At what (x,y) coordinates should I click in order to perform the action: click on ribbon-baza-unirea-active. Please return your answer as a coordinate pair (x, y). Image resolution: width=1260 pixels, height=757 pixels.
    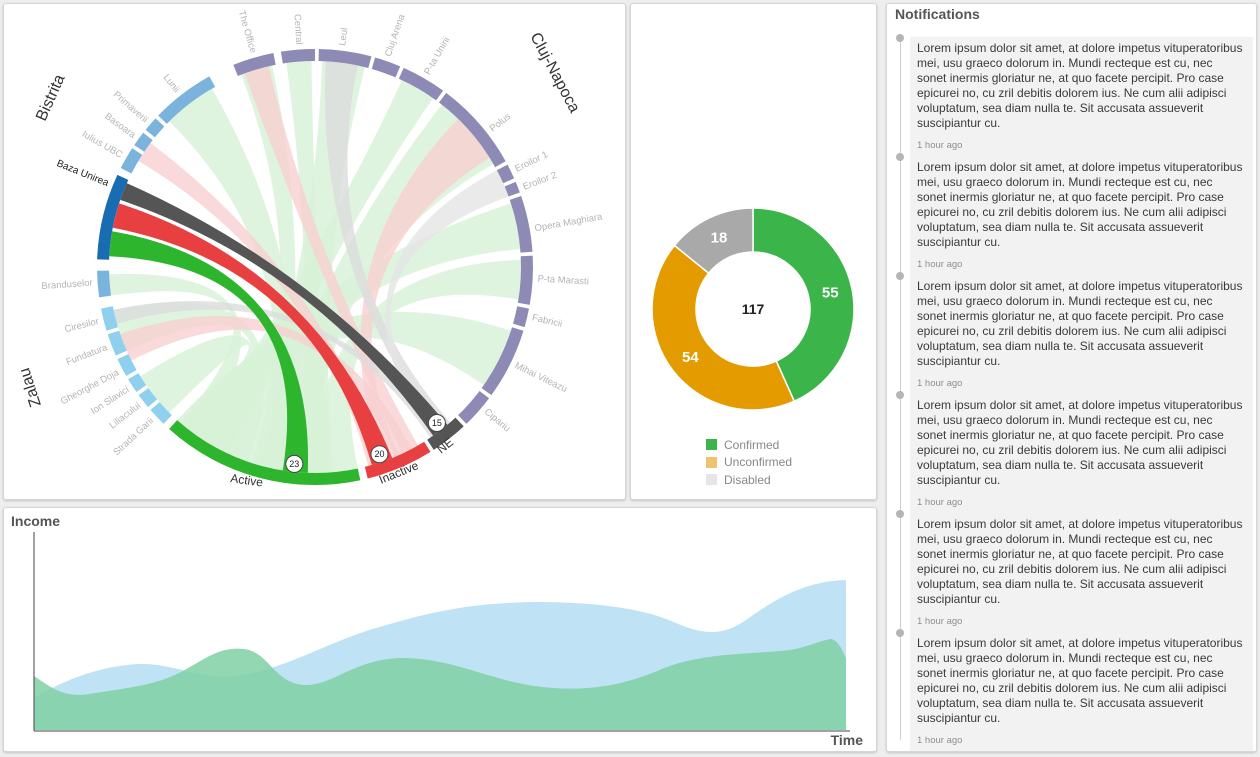
    Looking at the image, I should click on (209, 352).